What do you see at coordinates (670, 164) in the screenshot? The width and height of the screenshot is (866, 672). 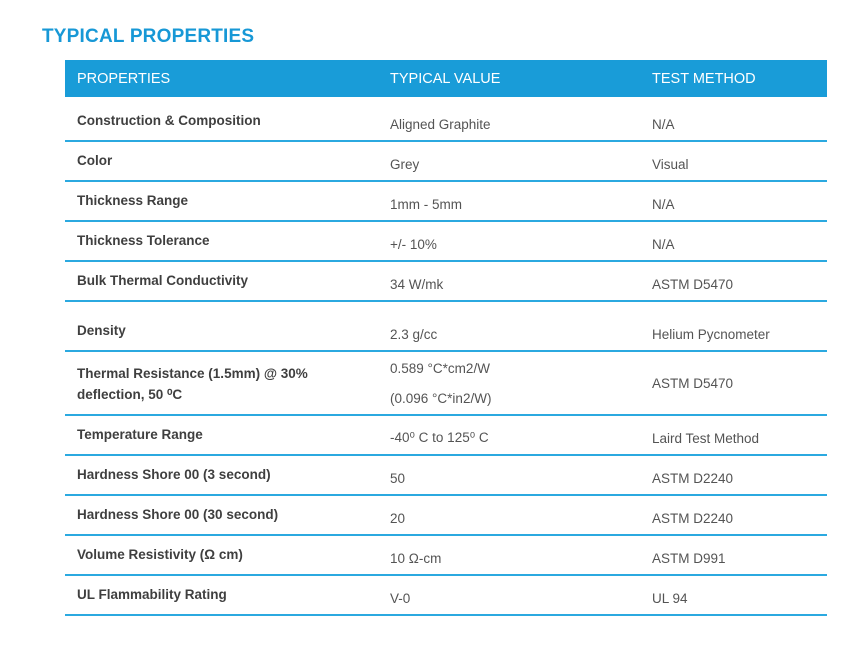 I see `test-method-cell: Visual` at bounding box center [670, 164].